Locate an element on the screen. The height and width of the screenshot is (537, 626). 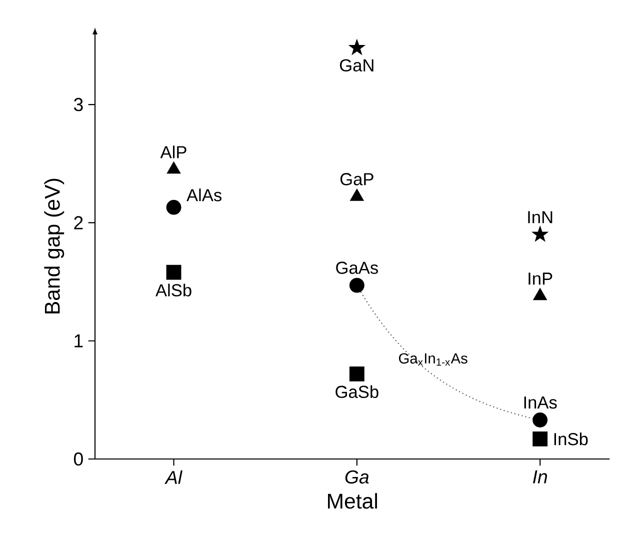
series-label: InAs is located at coordinates (540, 402).